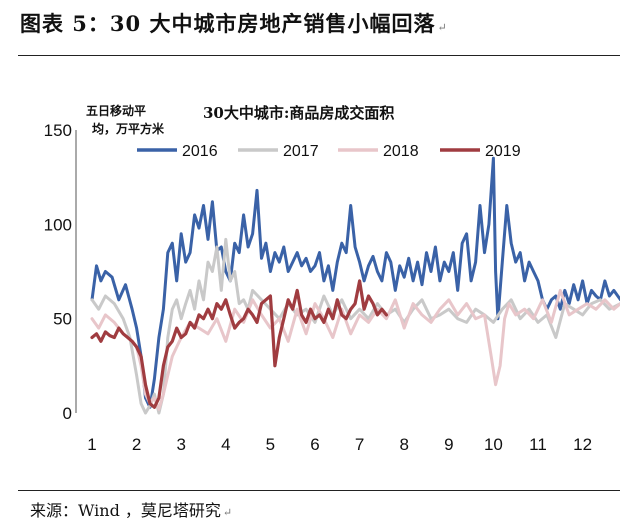  Describe the element at coordinates (239, 344) in the screenshot. I see `series-line-2019` at that location.